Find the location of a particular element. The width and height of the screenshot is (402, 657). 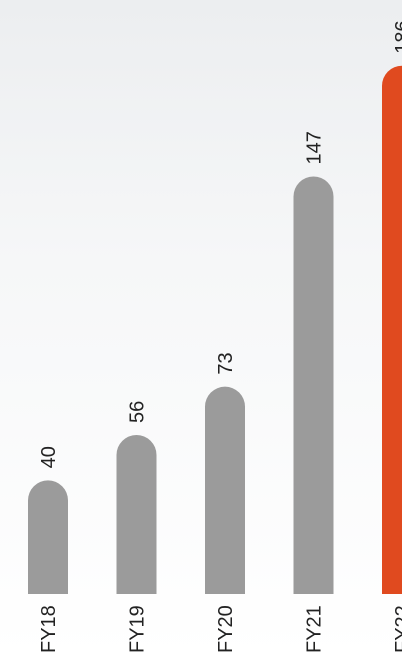

bar-fy18 is located at coordinates (48, 537).